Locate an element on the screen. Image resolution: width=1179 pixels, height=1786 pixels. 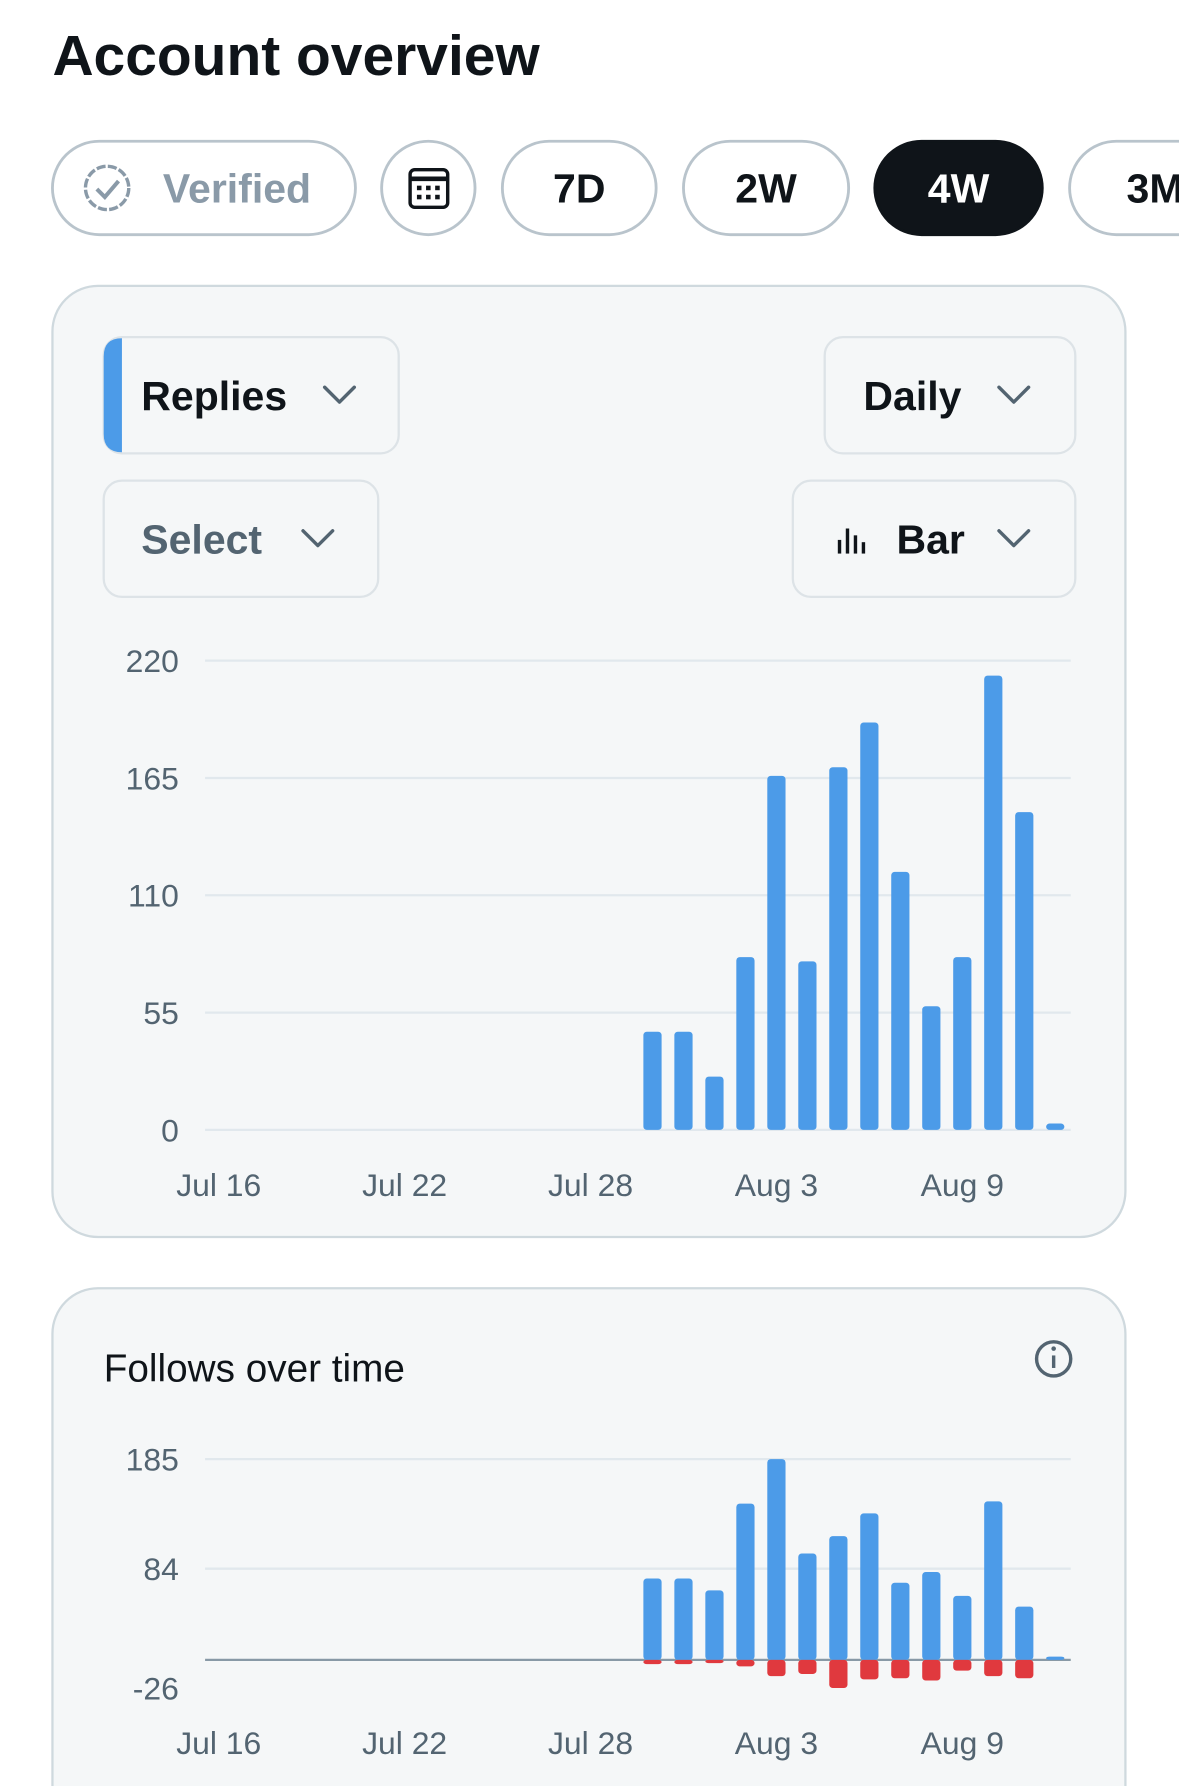
pill-label: 3M is located at coordinates (1153, 189).